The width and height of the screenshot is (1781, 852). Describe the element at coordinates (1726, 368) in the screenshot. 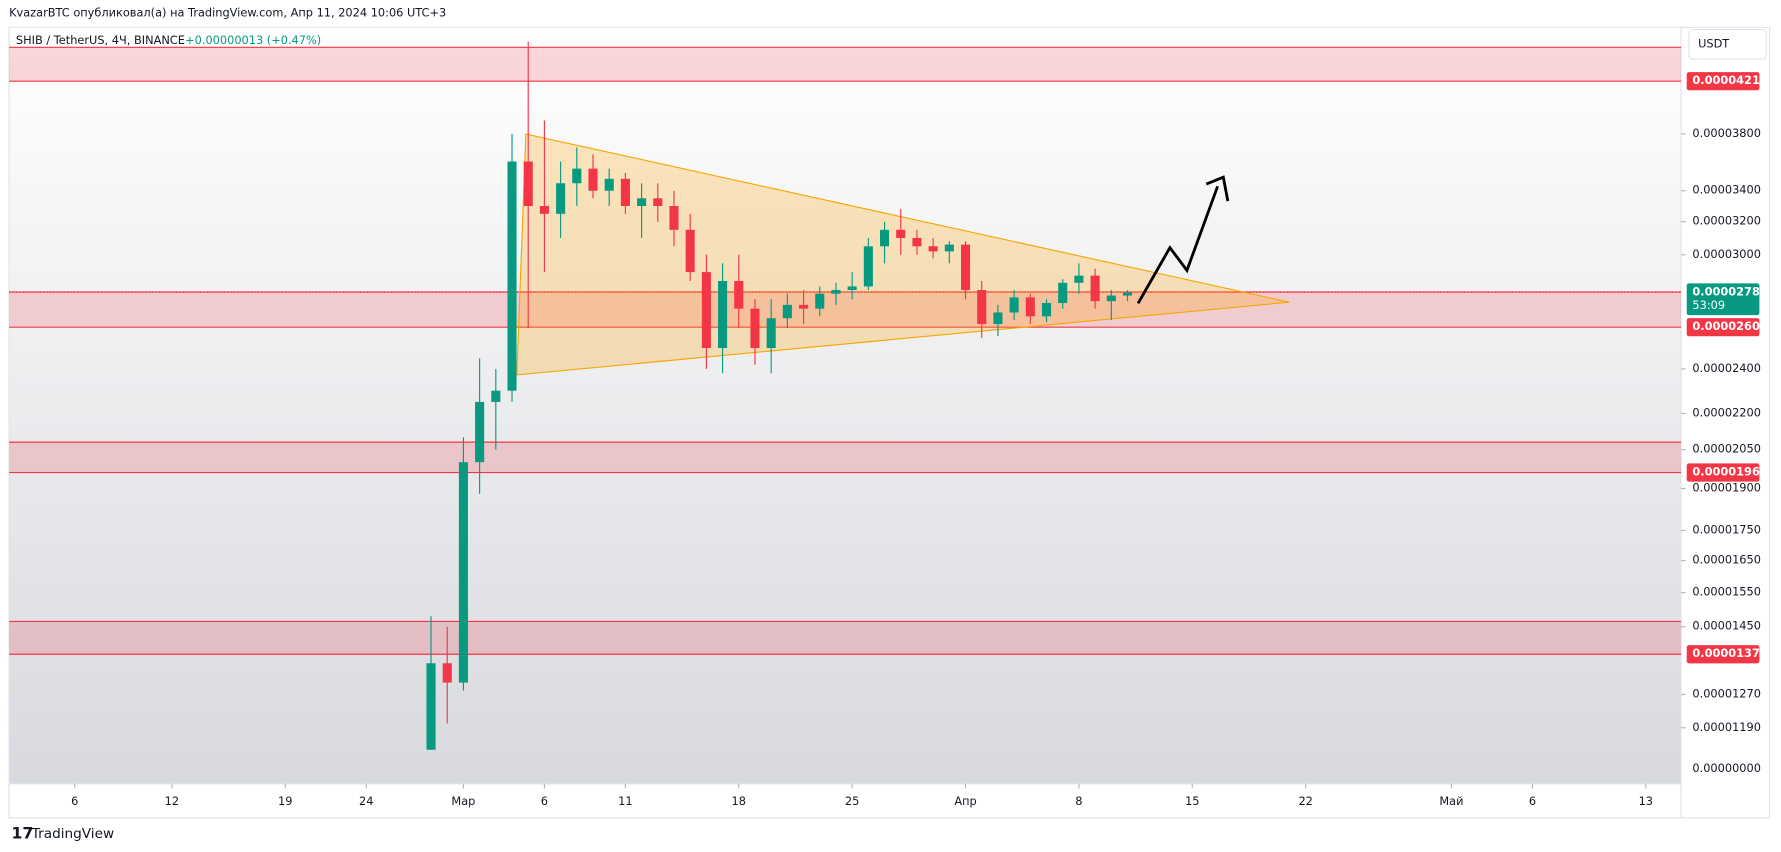

I see `y-tick-label: 0.00002400` at that location.